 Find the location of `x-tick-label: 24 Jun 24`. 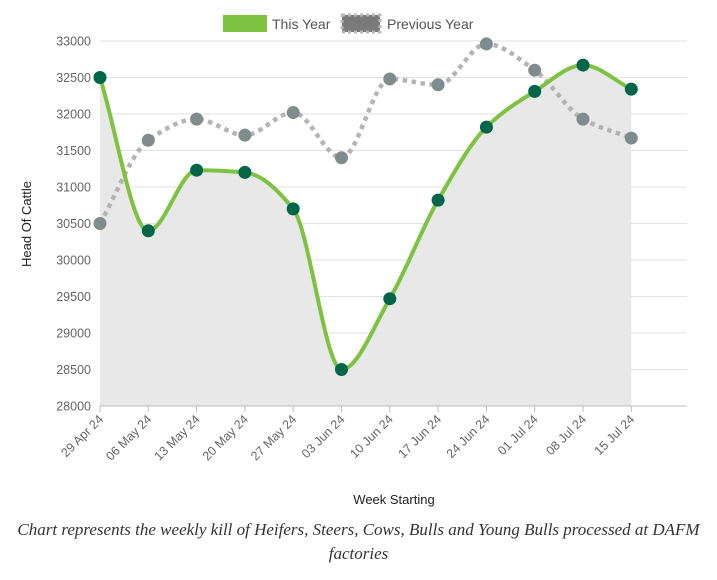

x-tick-label: 24 Jun 24 is located at coordinates (468, 436).